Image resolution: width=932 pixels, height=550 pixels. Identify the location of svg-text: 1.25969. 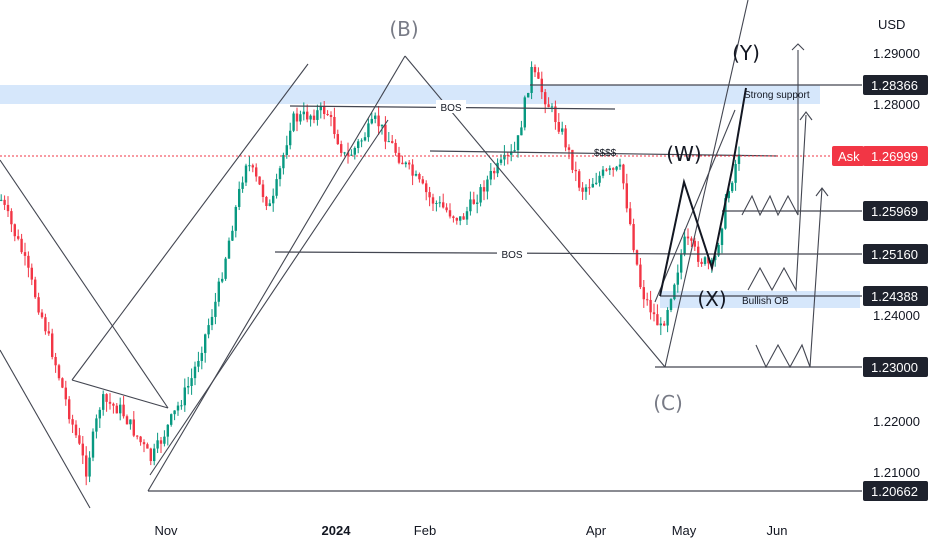
(894, 211).